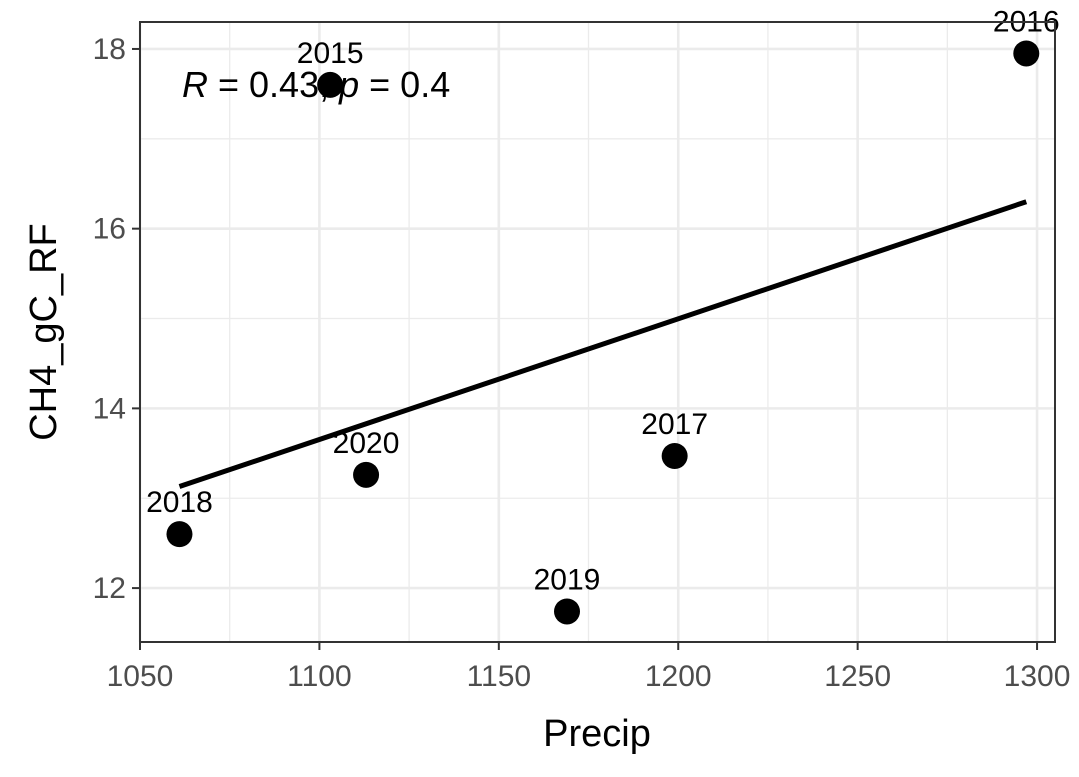  I want to click on point-label: 2018, so click(179, 502).